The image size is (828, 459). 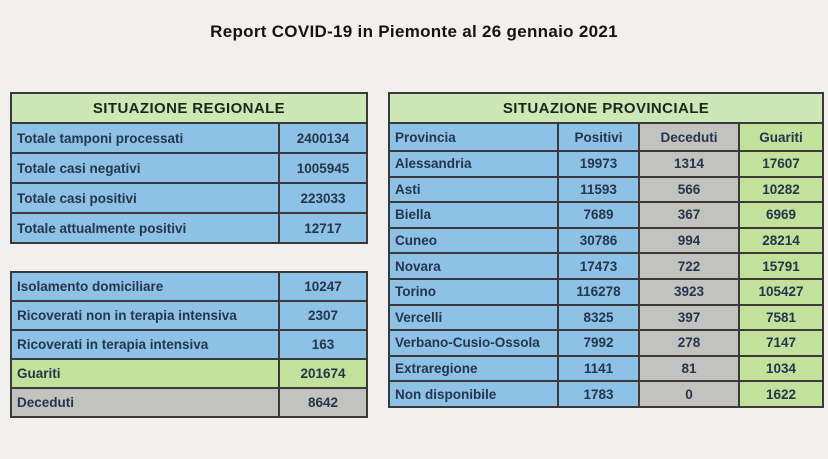 What do you see at coordinates (145, 315) in the screenshot?
I see `row-label: Ricoverati non in terapia intensiva` at bounding box center [145, 315].